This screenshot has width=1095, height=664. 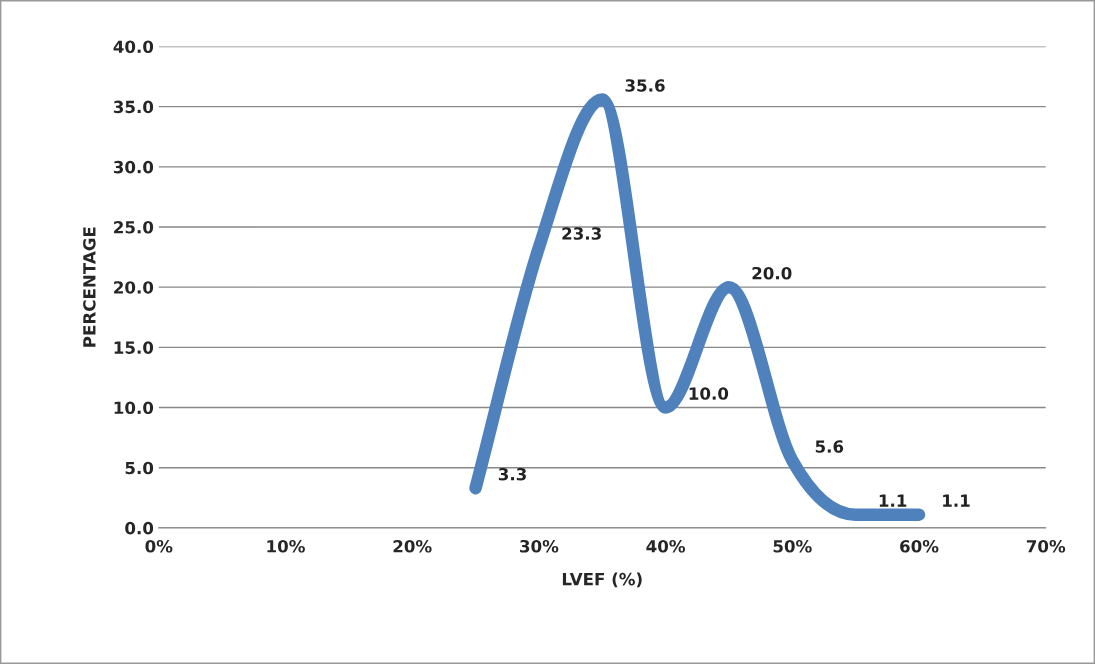 What do you see at coordinates (139, 528) in the screenshot?
I see `y-tick-label: 0.0` at bounding box center [139, 528].